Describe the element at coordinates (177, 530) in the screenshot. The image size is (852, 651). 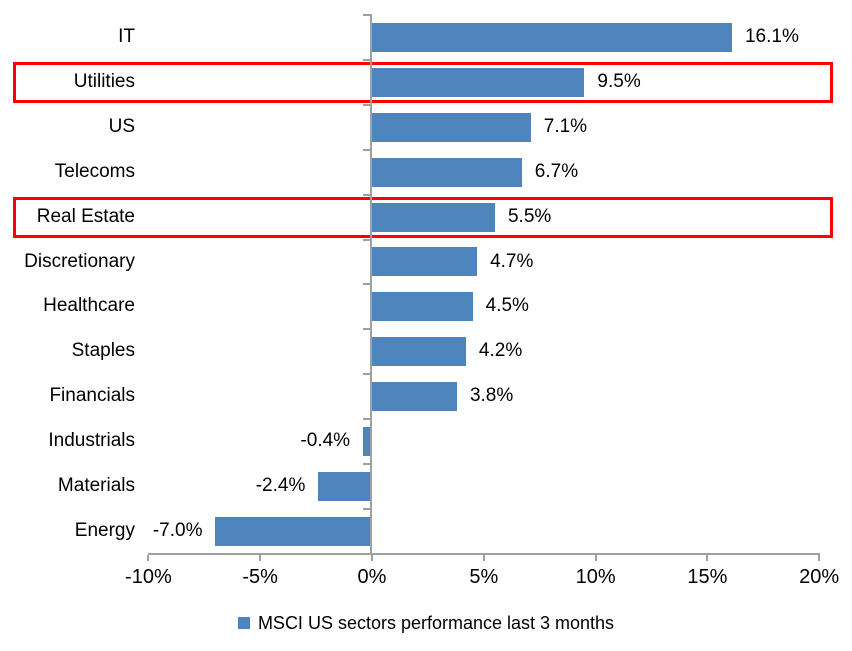
I see `value-label: -7.0%` at that location.